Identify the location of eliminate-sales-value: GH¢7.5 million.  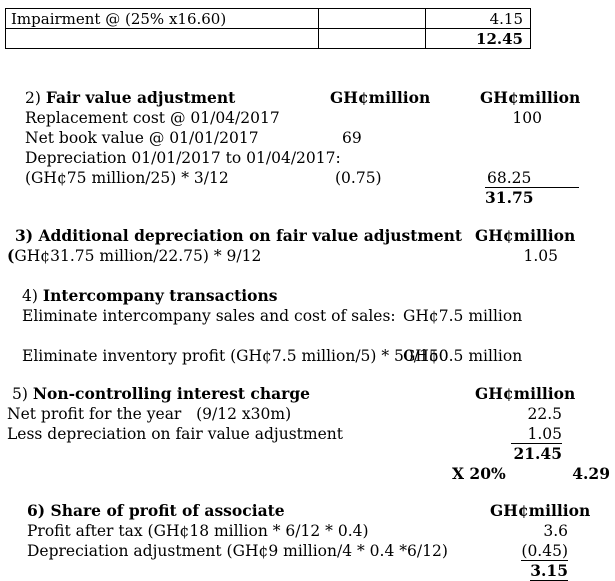
(463, 316).